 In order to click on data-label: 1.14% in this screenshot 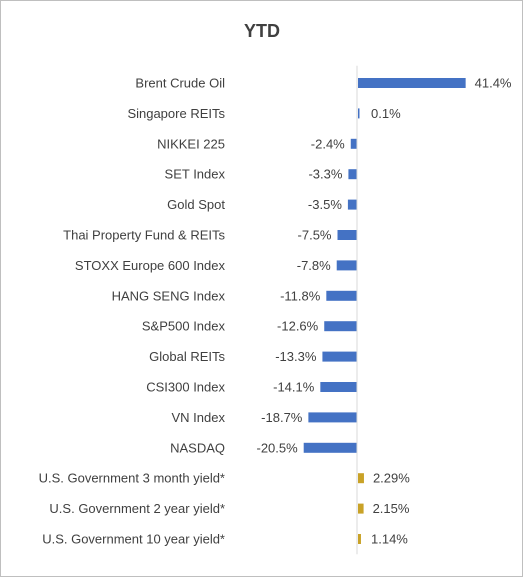, I will do `click(389, 539)`.